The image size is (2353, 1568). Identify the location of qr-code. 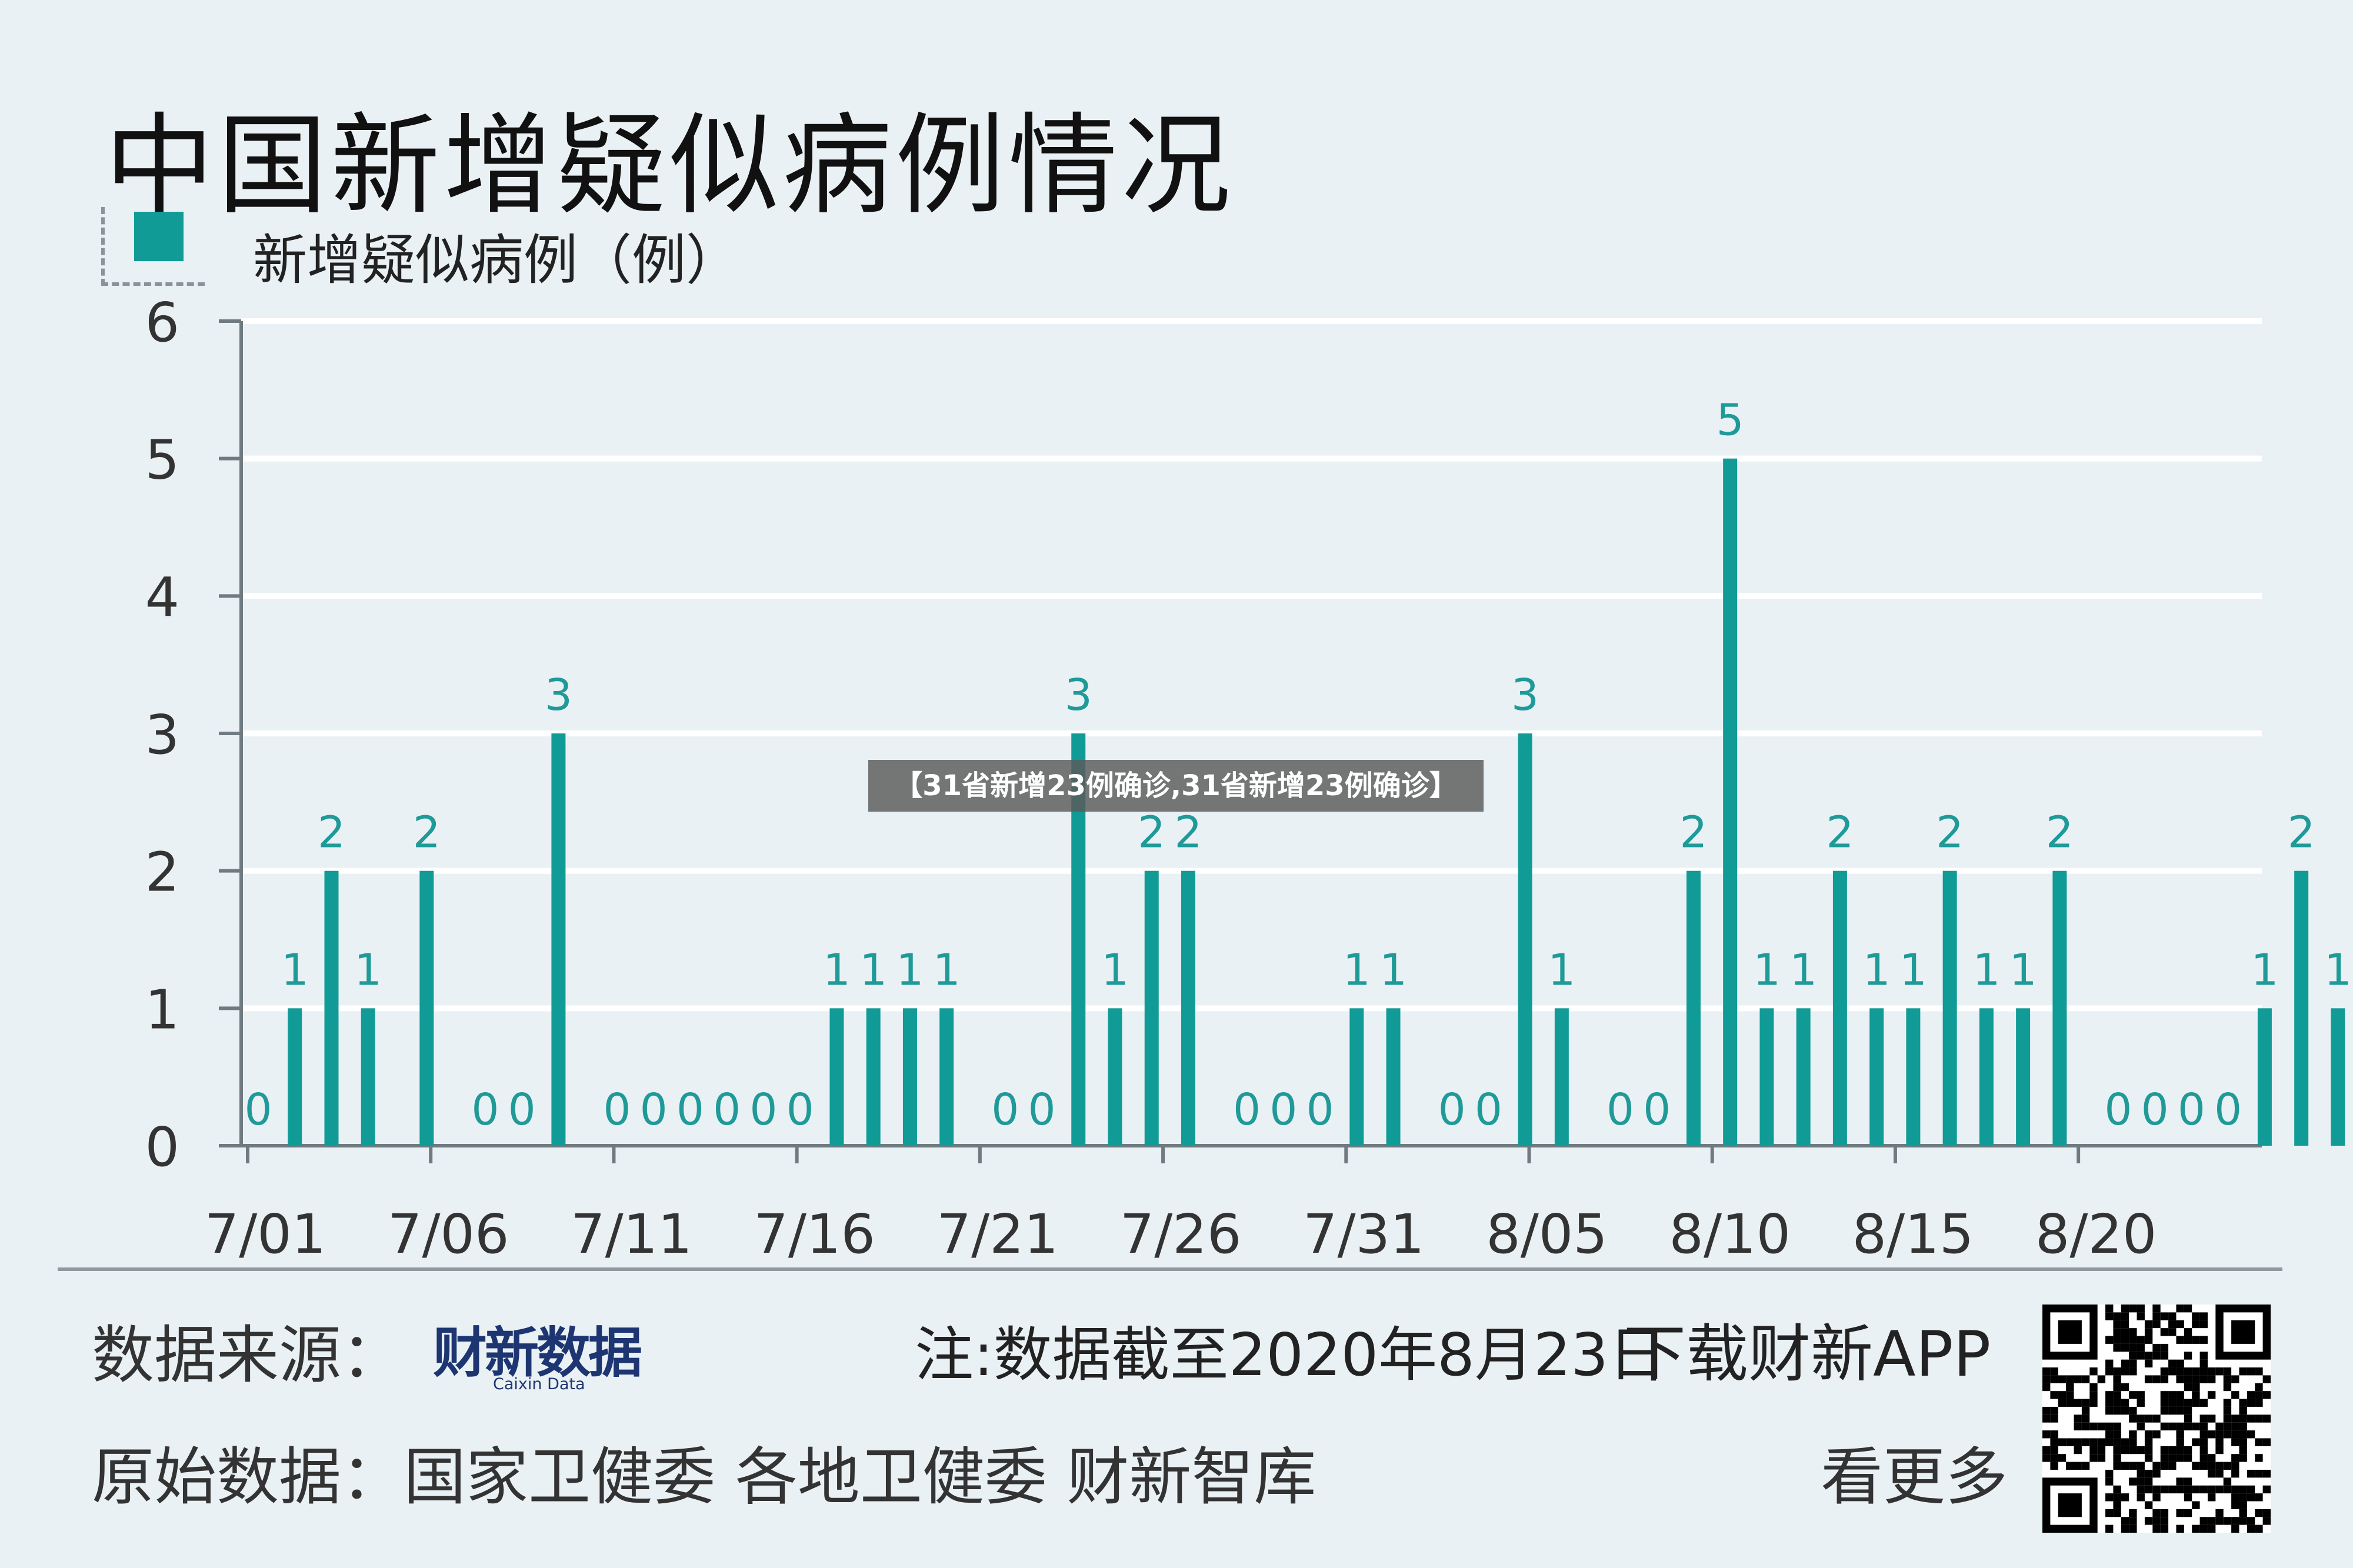
(2156, 1419).